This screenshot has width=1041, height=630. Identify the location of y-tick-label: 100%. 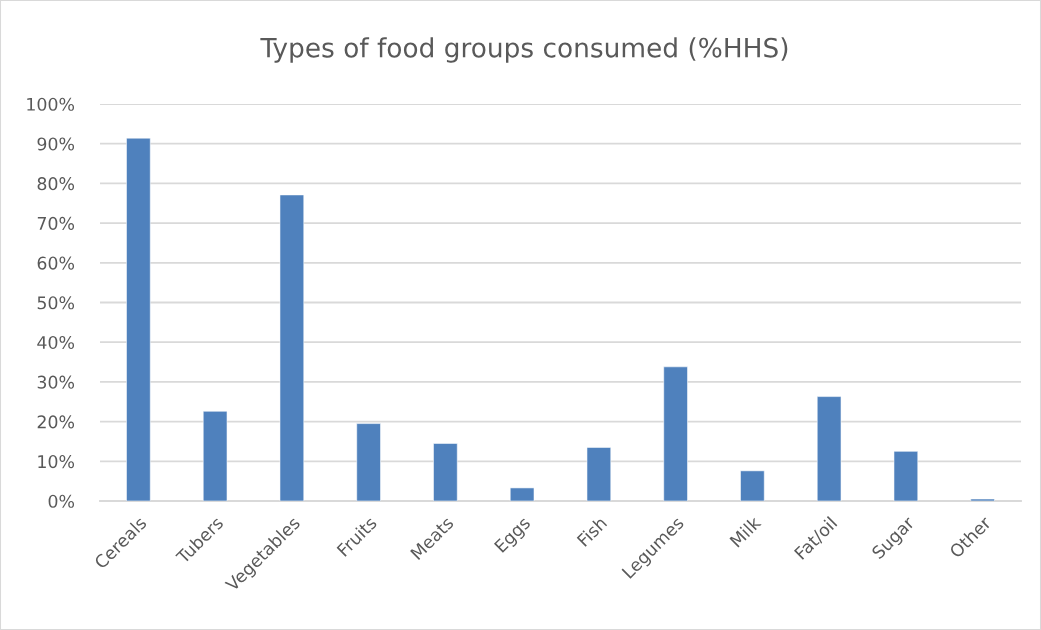
(51, 104).